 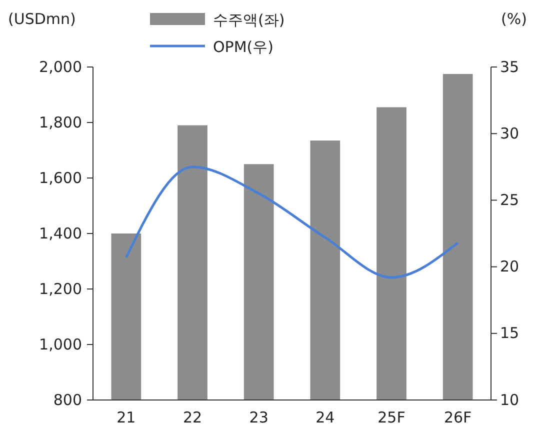 What do you see at coordinates (510, 399) in the screenshot?
I see `y2-tick-label: 10` at bounding box center [510, 399].